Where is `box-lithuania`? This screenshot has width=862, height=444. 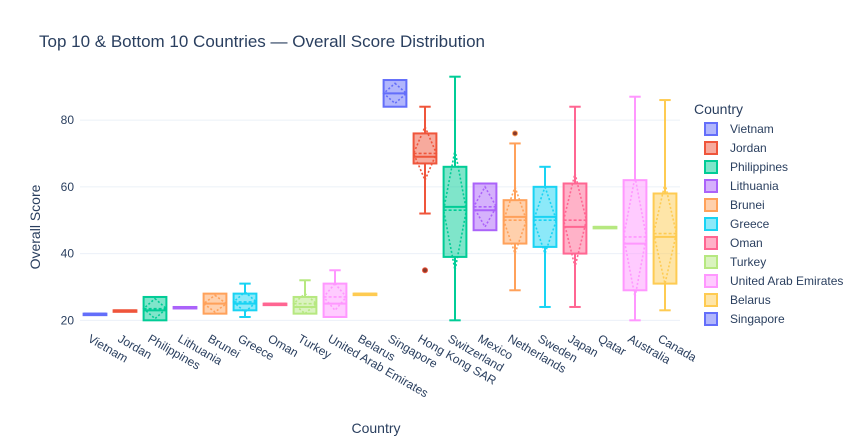
box-lithuania is located at coordinates (185, 307).